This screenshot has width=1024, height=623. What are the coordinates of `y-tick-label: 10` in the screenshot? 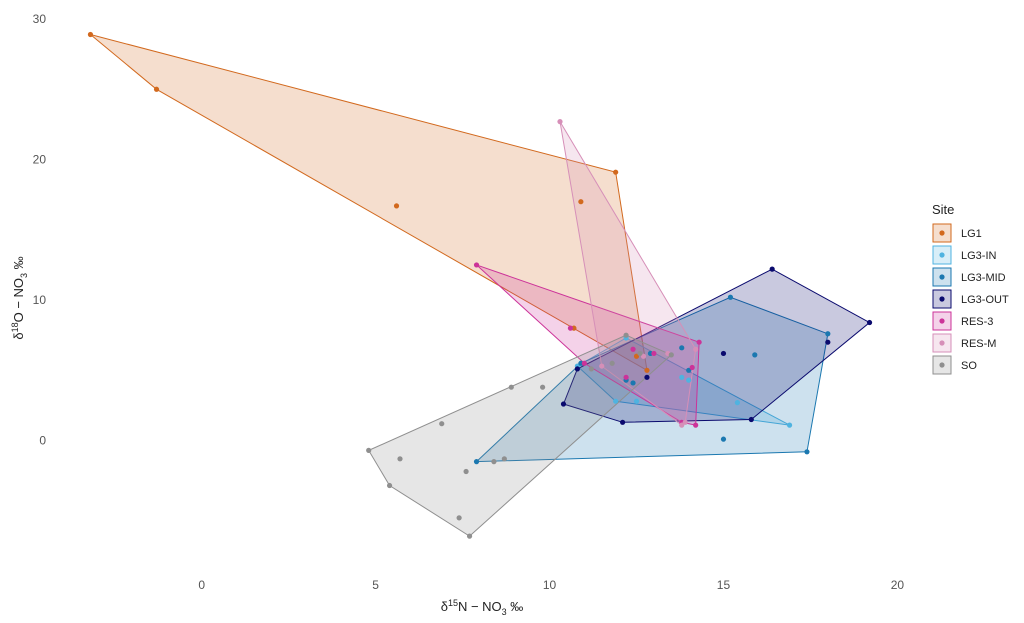 It's located at (40, 300).